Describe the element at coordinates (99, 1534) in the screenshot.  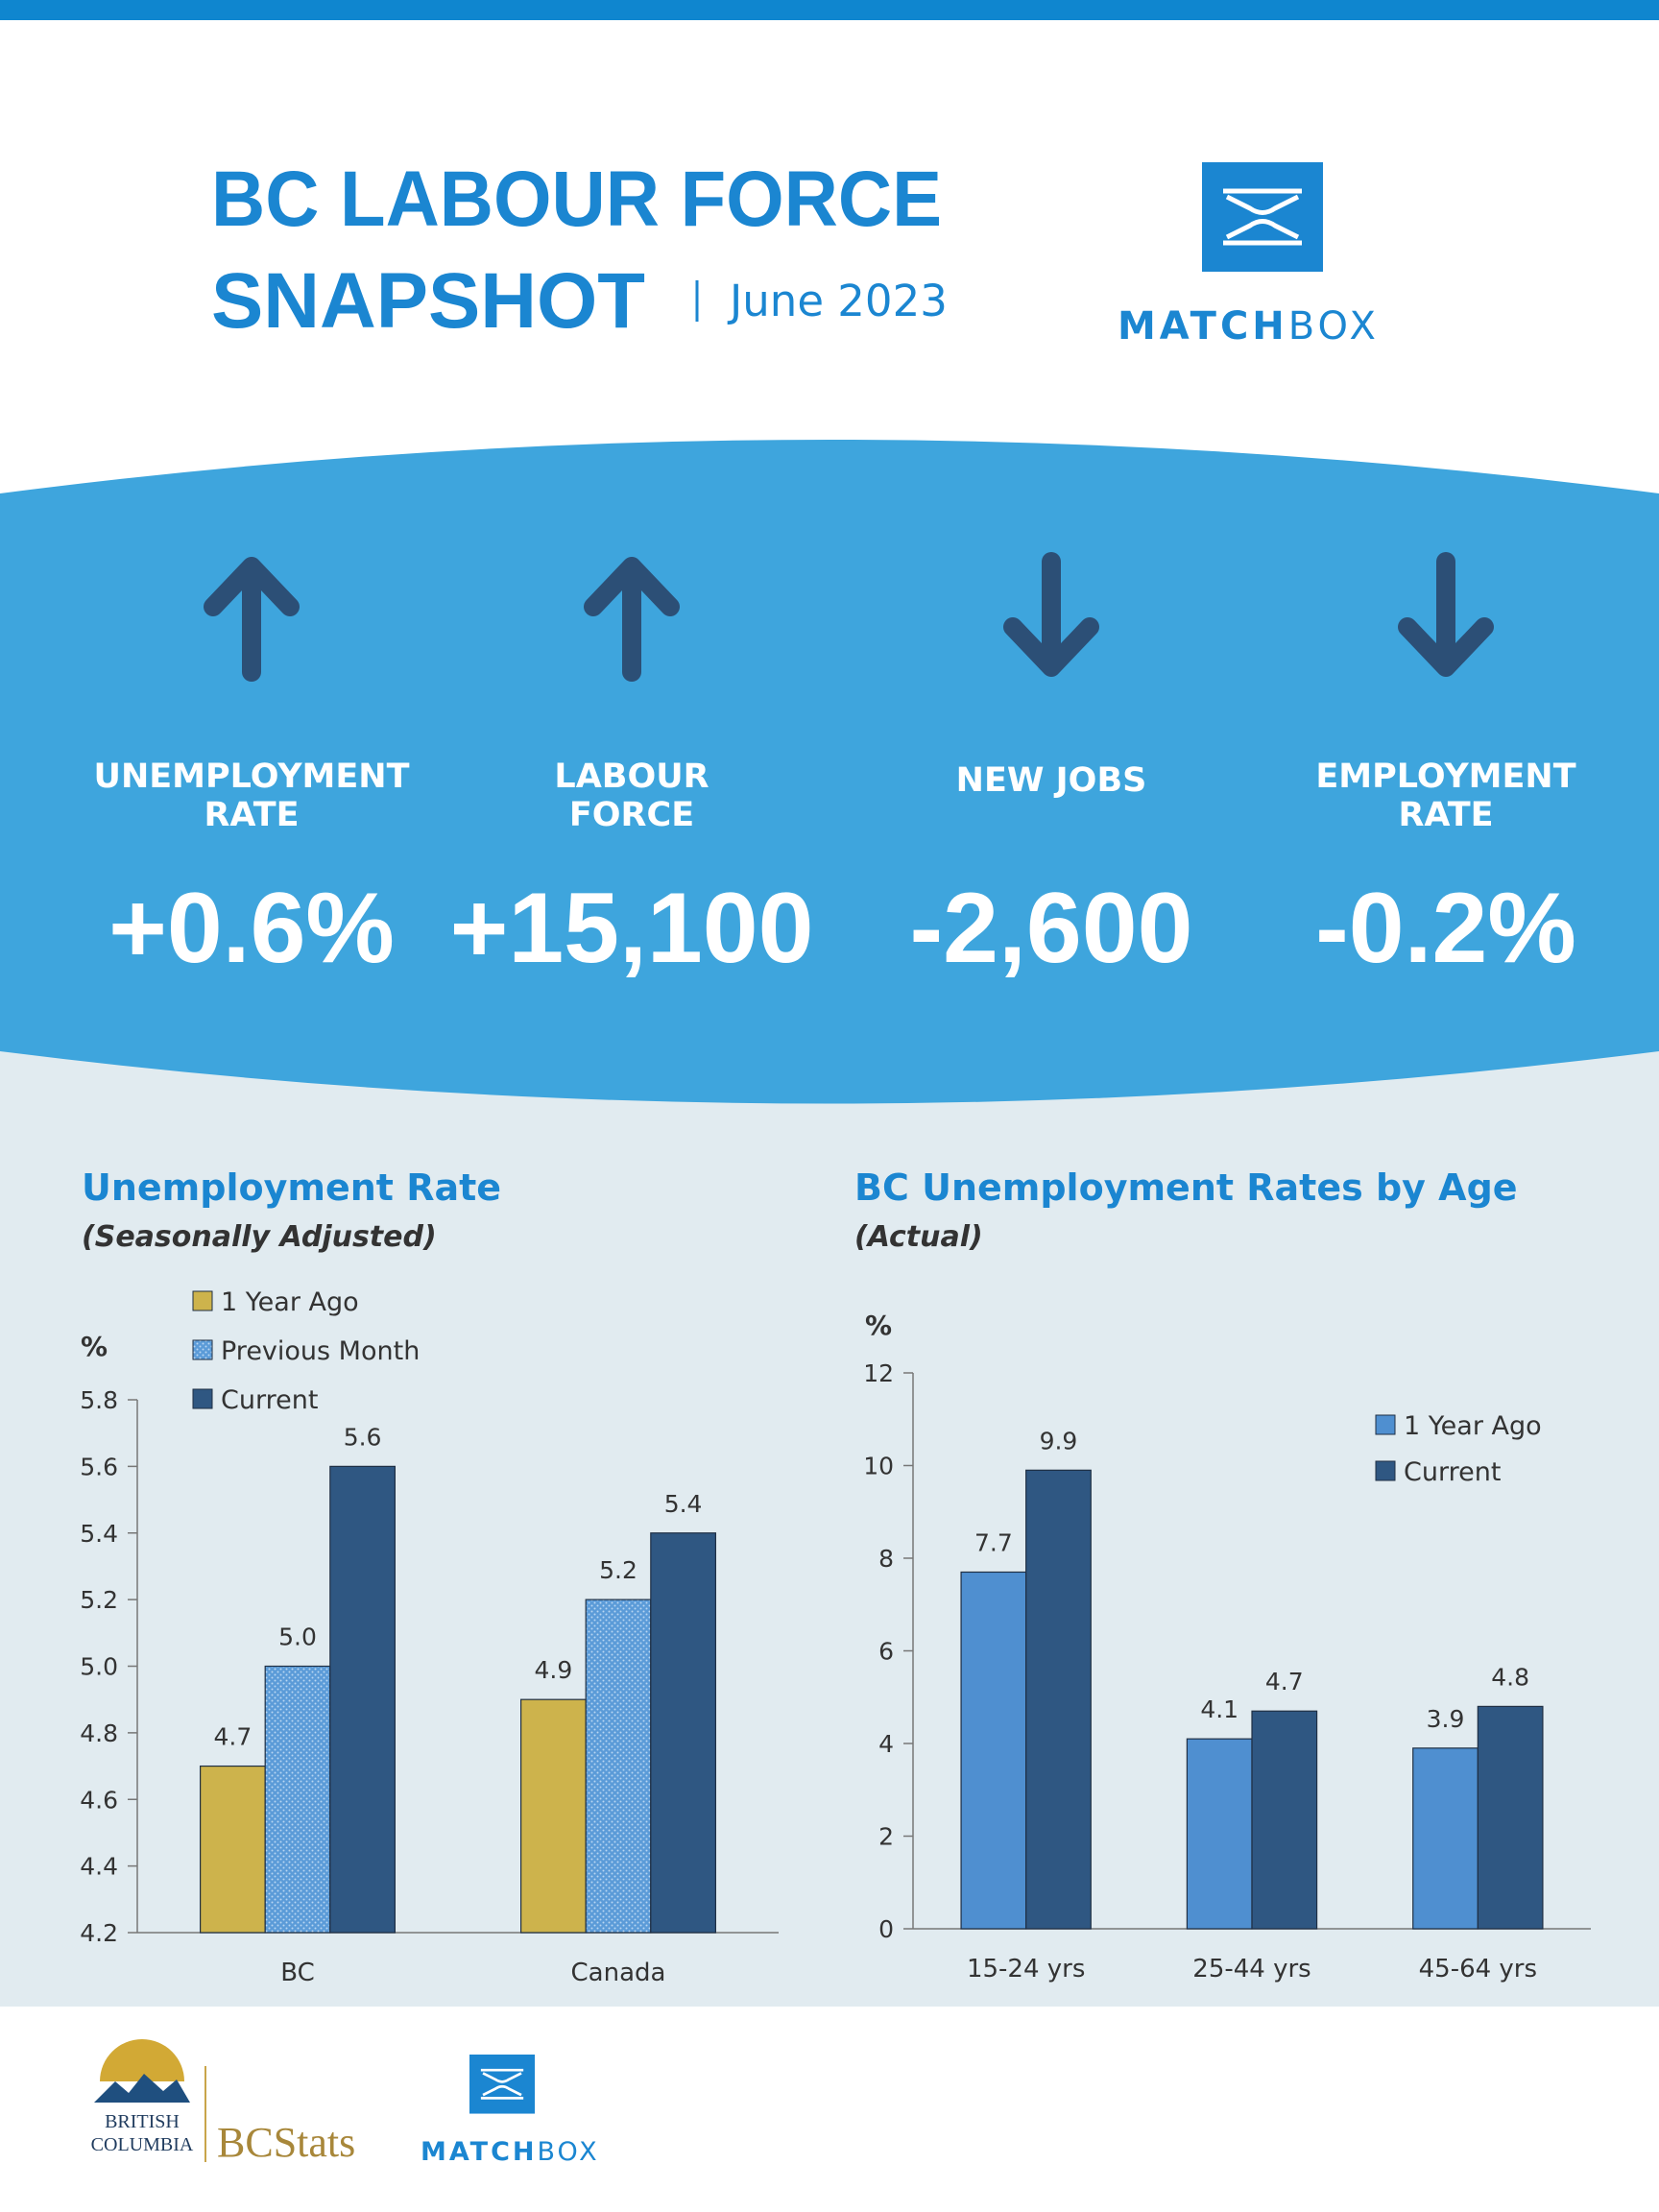
I see `y-tick-label: 5.4` at that location.